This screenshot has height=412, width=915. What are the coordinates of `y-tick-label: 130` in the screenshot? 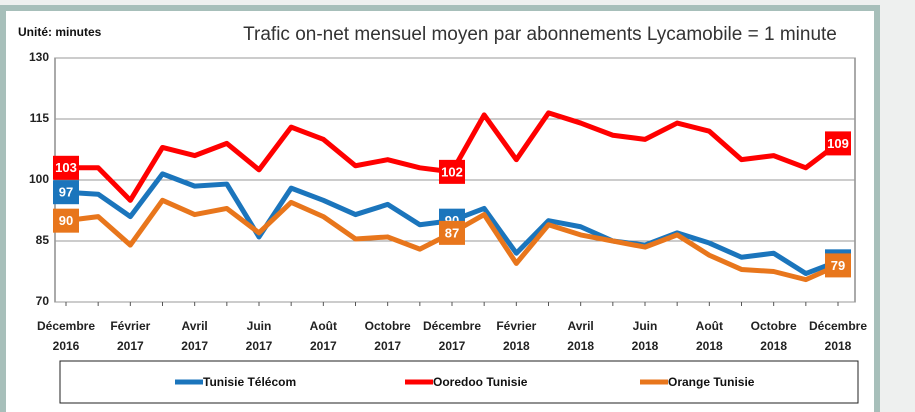 It's located at (39, 57).